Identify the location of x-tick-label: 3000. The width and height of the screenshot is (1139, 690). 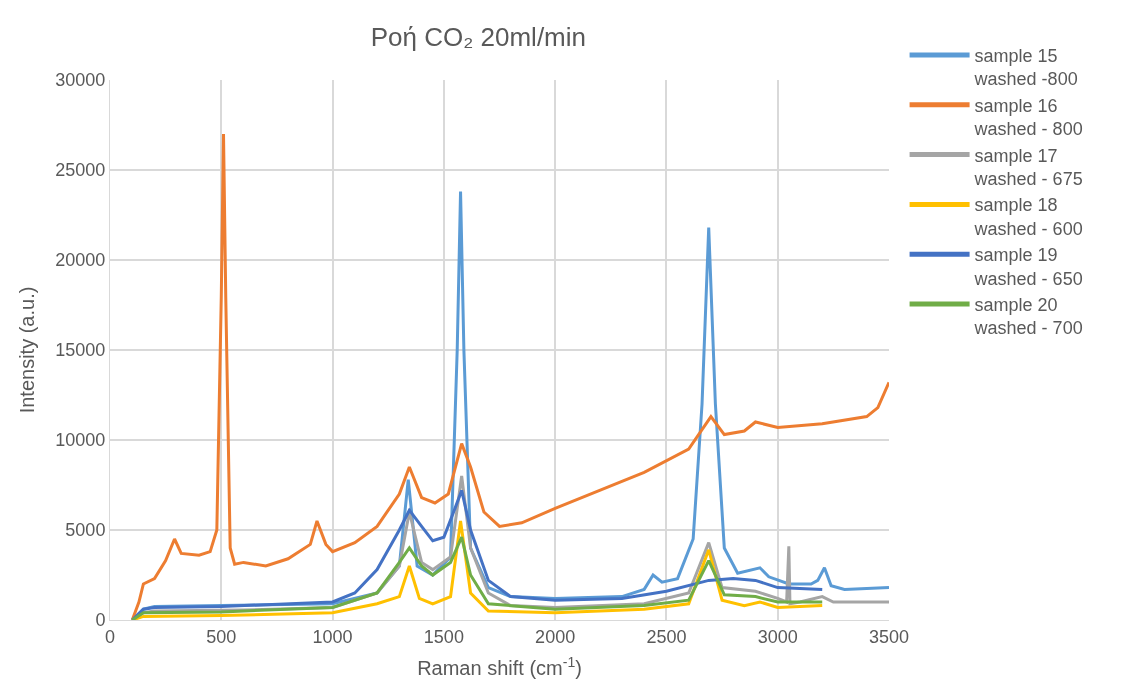
(777, 636).